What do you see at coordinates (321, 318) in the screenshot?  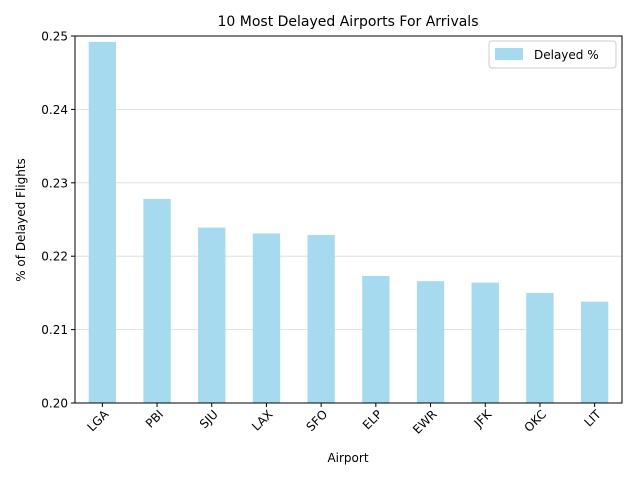 I see `bar-sfo` at bounding box center [321, 318].